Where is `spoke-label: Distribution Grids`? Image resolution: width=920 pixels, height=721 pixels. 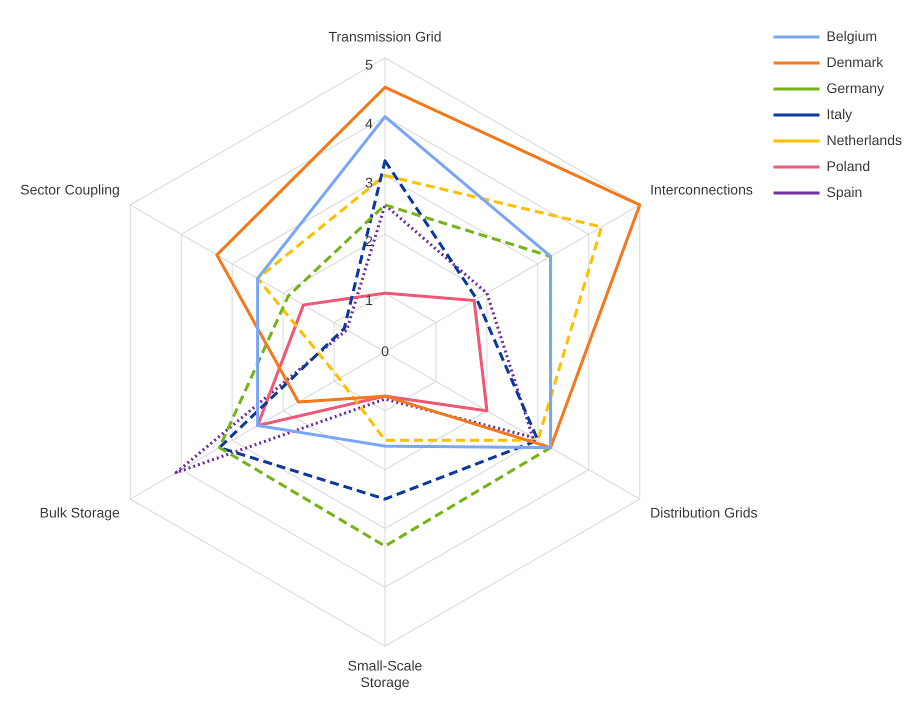 spoke-label: Distribution Grids is located at coordinates (704, 512).